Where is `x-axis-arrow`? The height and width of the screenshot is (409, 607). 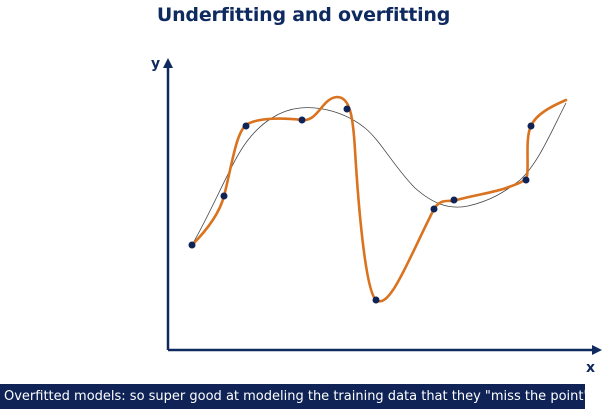 x-axis-arrow is located at coordinates (597, 350).